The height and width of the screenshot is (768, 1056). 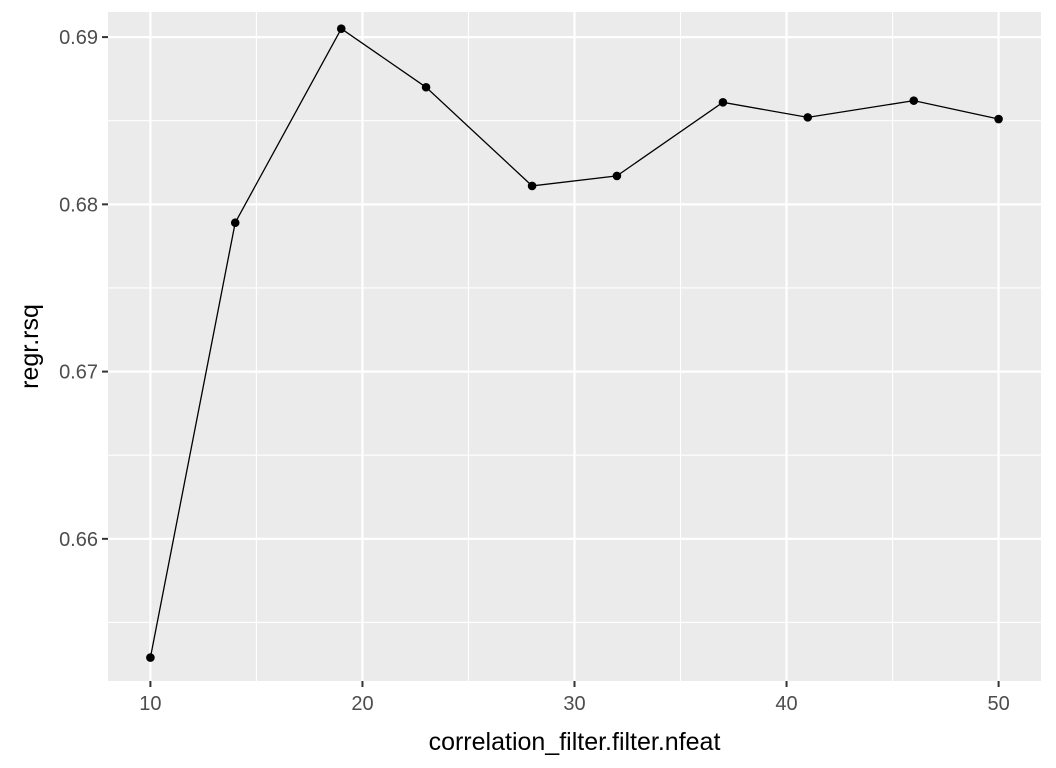 What do you see at coordinates (786, 704) in the screenshot?
I see `x-tick-label: 40` at bounding box center [786, 704].